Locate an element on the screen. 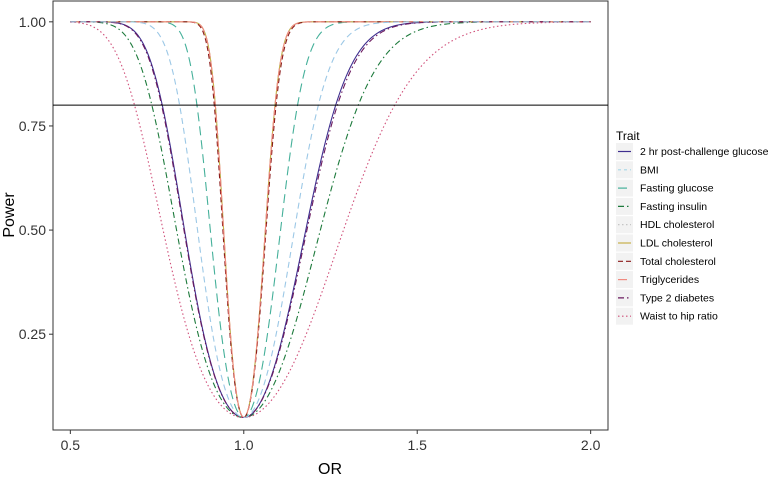 Image resolution: width=768 pixels, height=482 pixels. x-tick-label: 1.5 is located at coordinates (417, 445).